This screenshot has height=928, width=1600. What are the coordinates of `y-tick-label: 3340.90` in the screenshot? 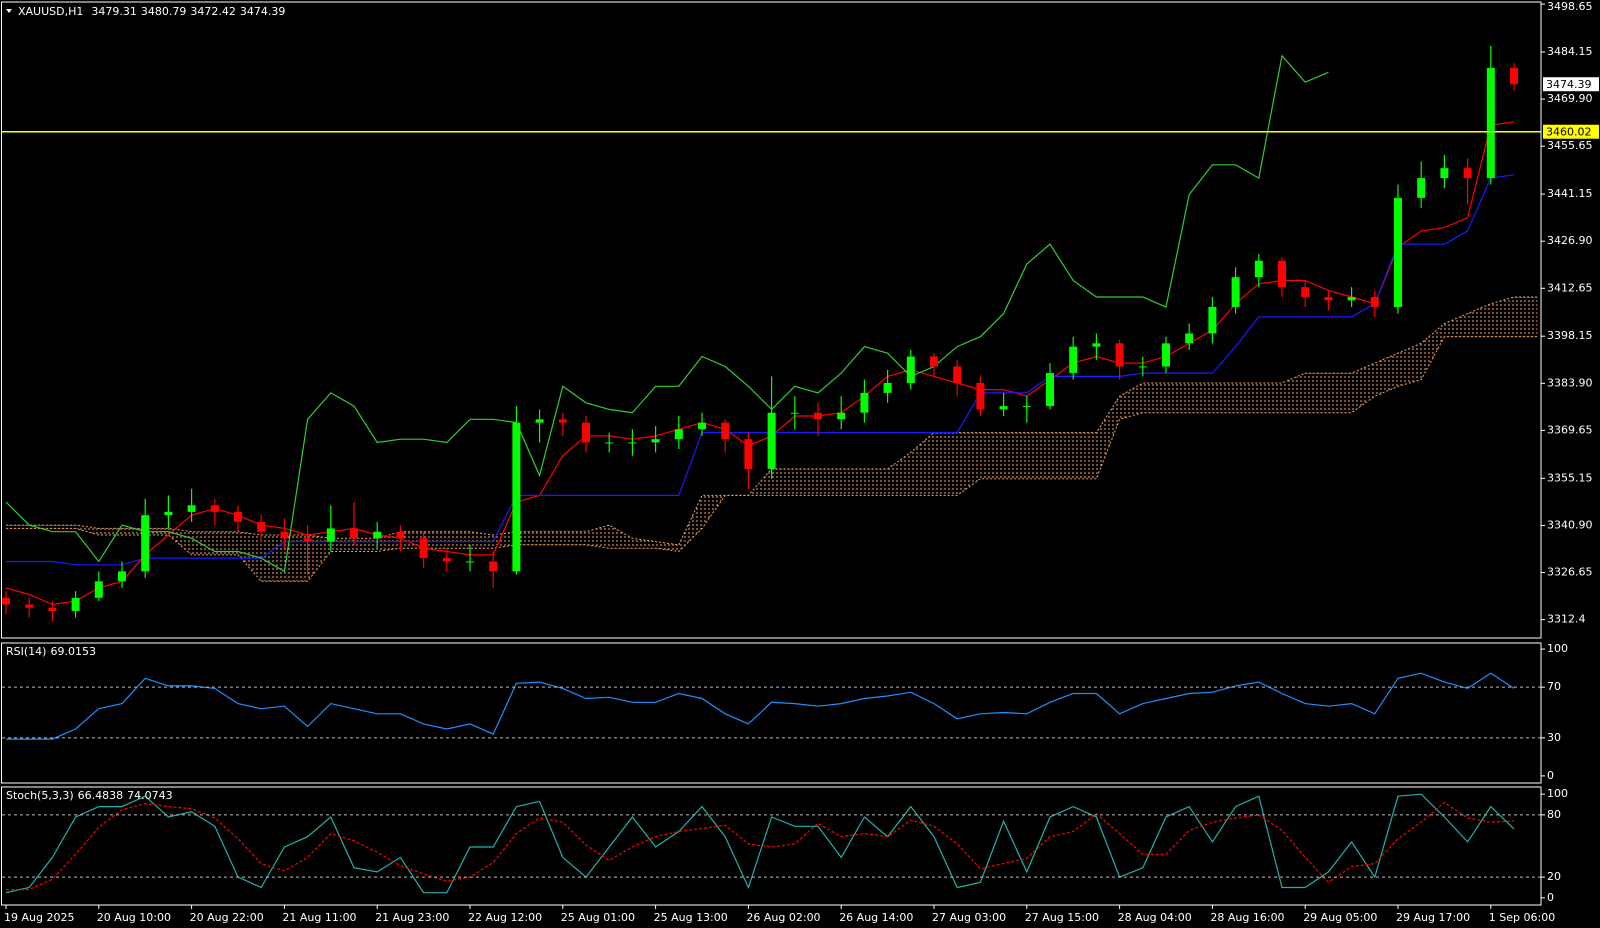 It's located at (1570, 524).